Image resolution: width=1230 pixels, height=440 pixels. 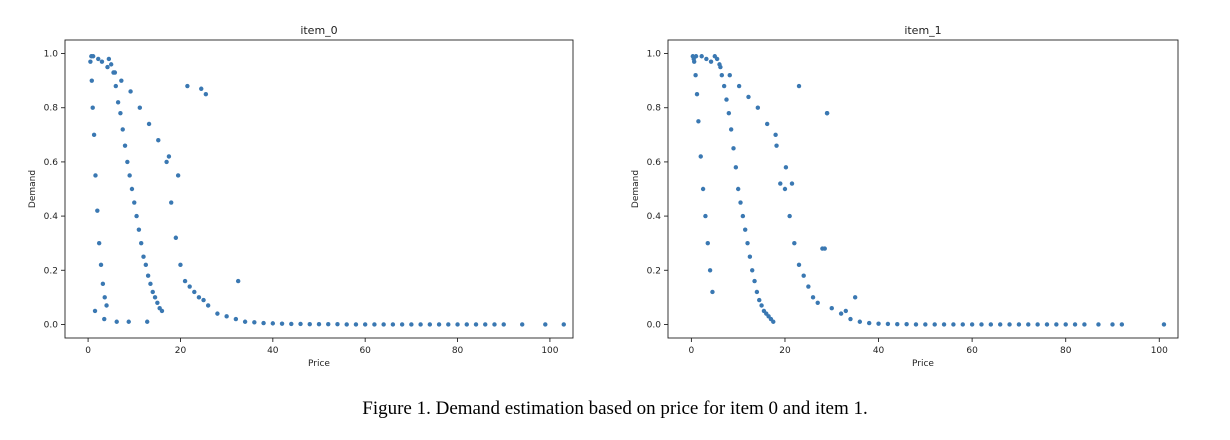 I want to click on x-axis-label-item1: Price, so click(x=923, y=364).